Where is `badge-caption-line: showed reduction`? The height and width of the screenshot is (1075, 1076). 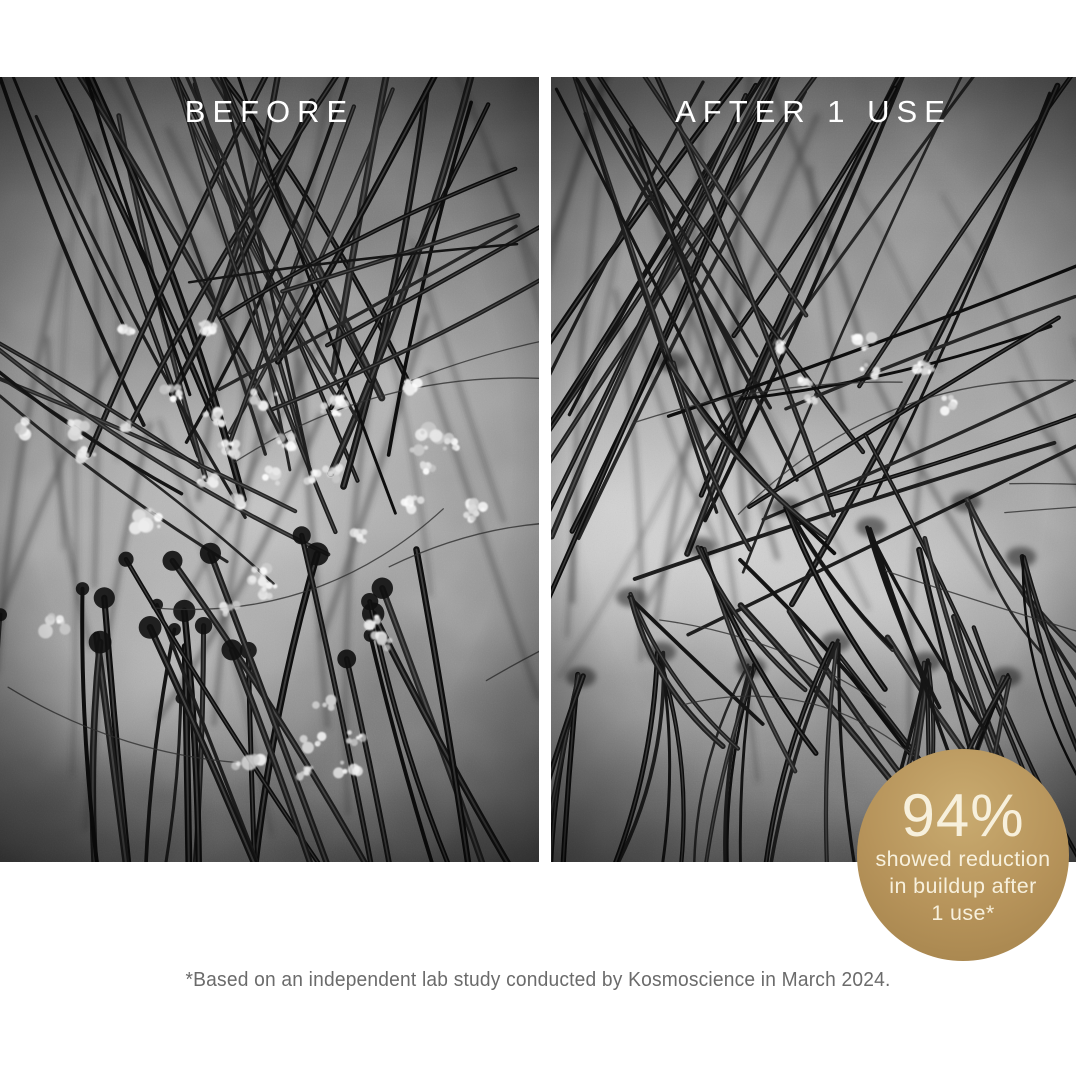
badge-caption-line: showed reduction is located at coordinates (963, 859).